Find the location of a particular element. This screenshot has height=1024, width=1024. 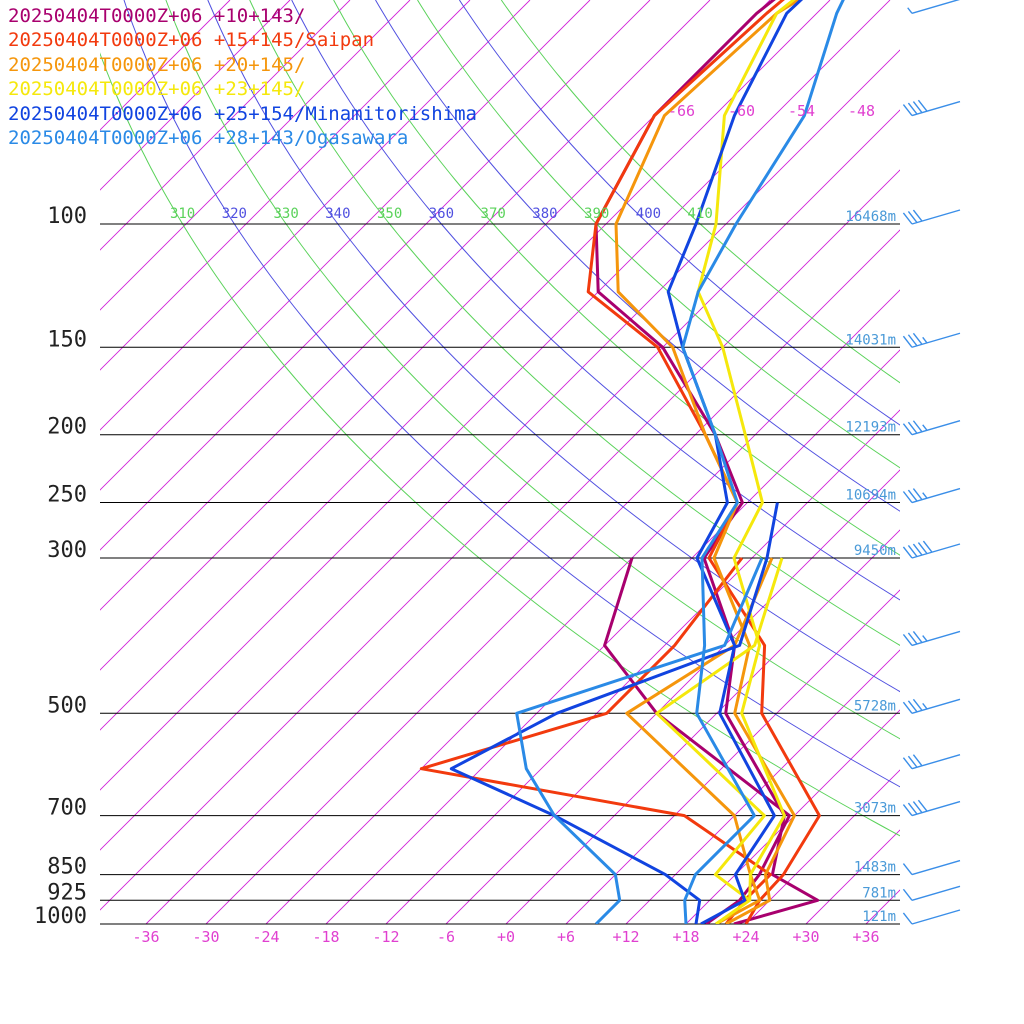

temperature-tick-label: -18 is located at coordinates (325, 937).